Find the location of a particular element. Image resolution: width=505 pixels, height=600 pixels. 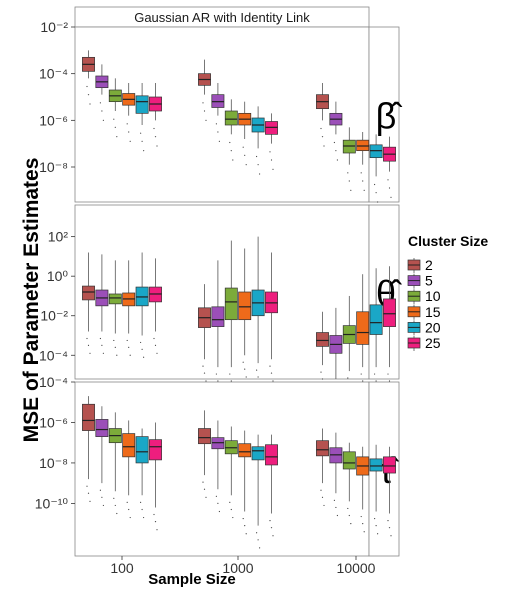

legend-label: 25 is located at coordinates (433, 343).